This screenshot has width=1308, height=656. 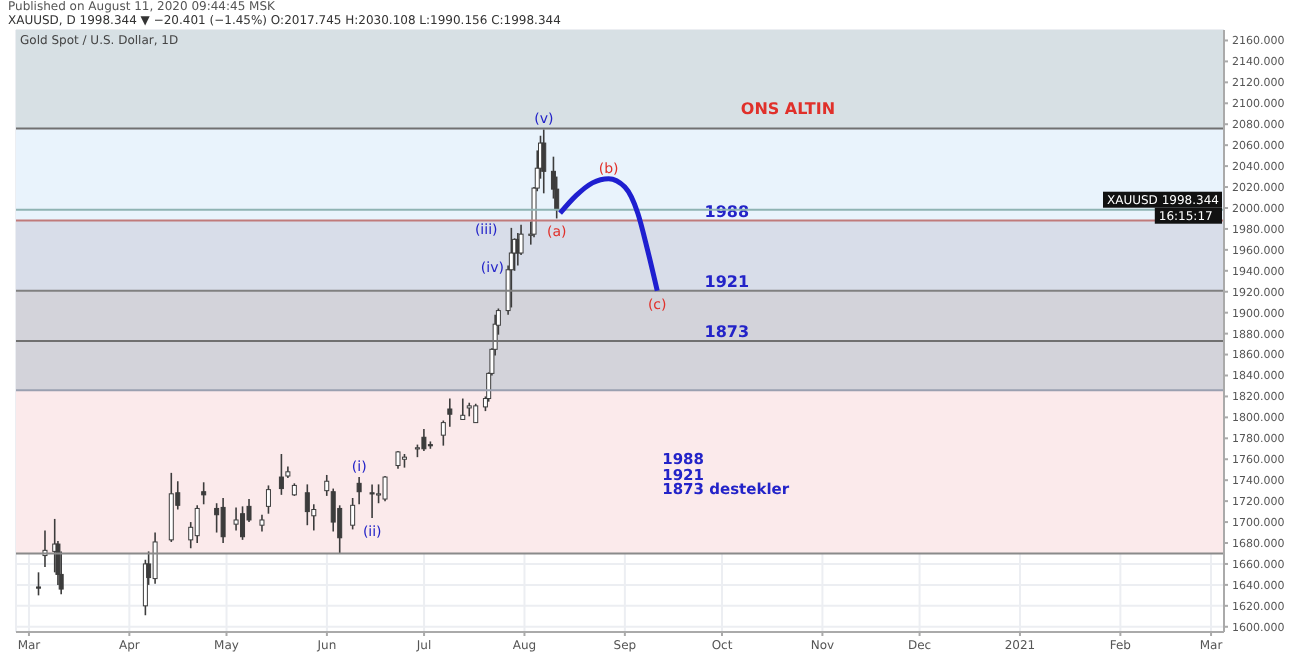 I want to click on ref-line-label: 1921, so click(x=727, y=281).